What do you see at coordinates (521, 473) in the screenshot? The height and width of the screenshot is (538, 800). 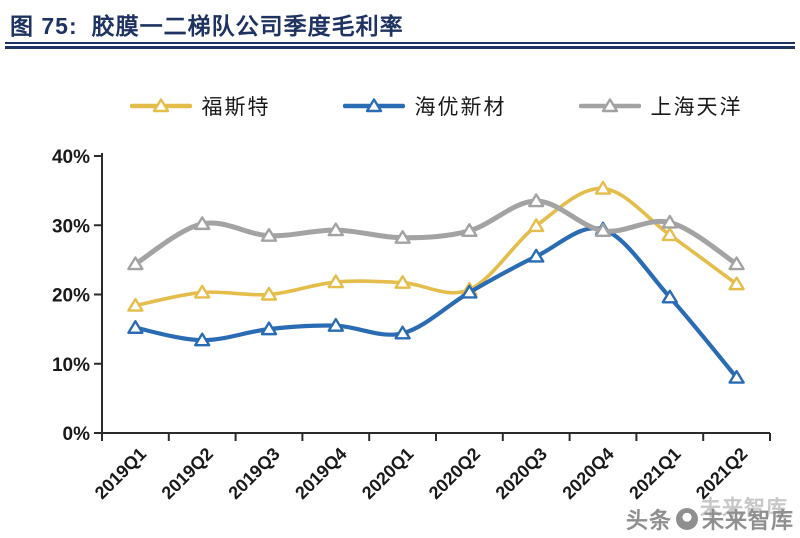 I see `x-tick-label: 2020Q3` at bounding box center [521, 473].